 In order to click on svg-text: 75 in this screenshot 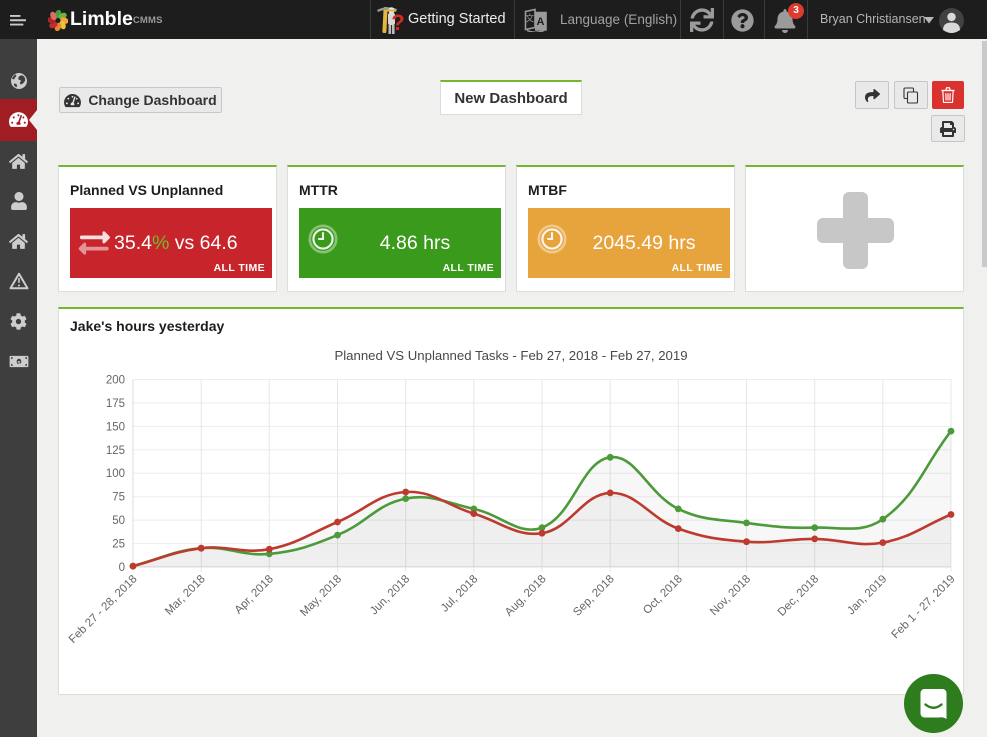, I will do `click(118, 498)`.